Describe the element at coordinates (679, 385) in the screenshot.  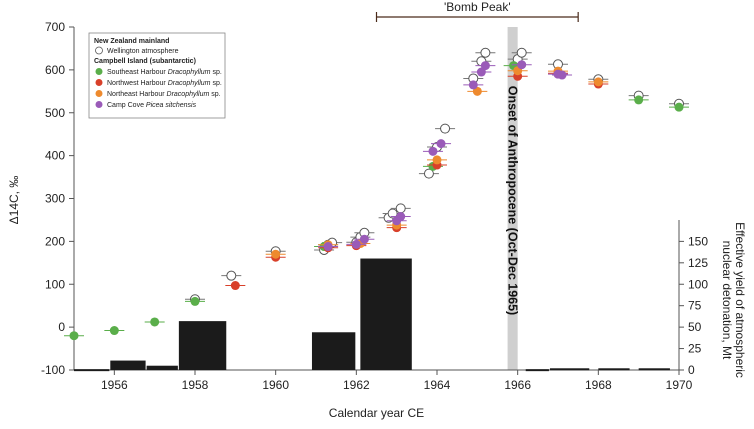
I see `x-tick-label: 1970` at that location.